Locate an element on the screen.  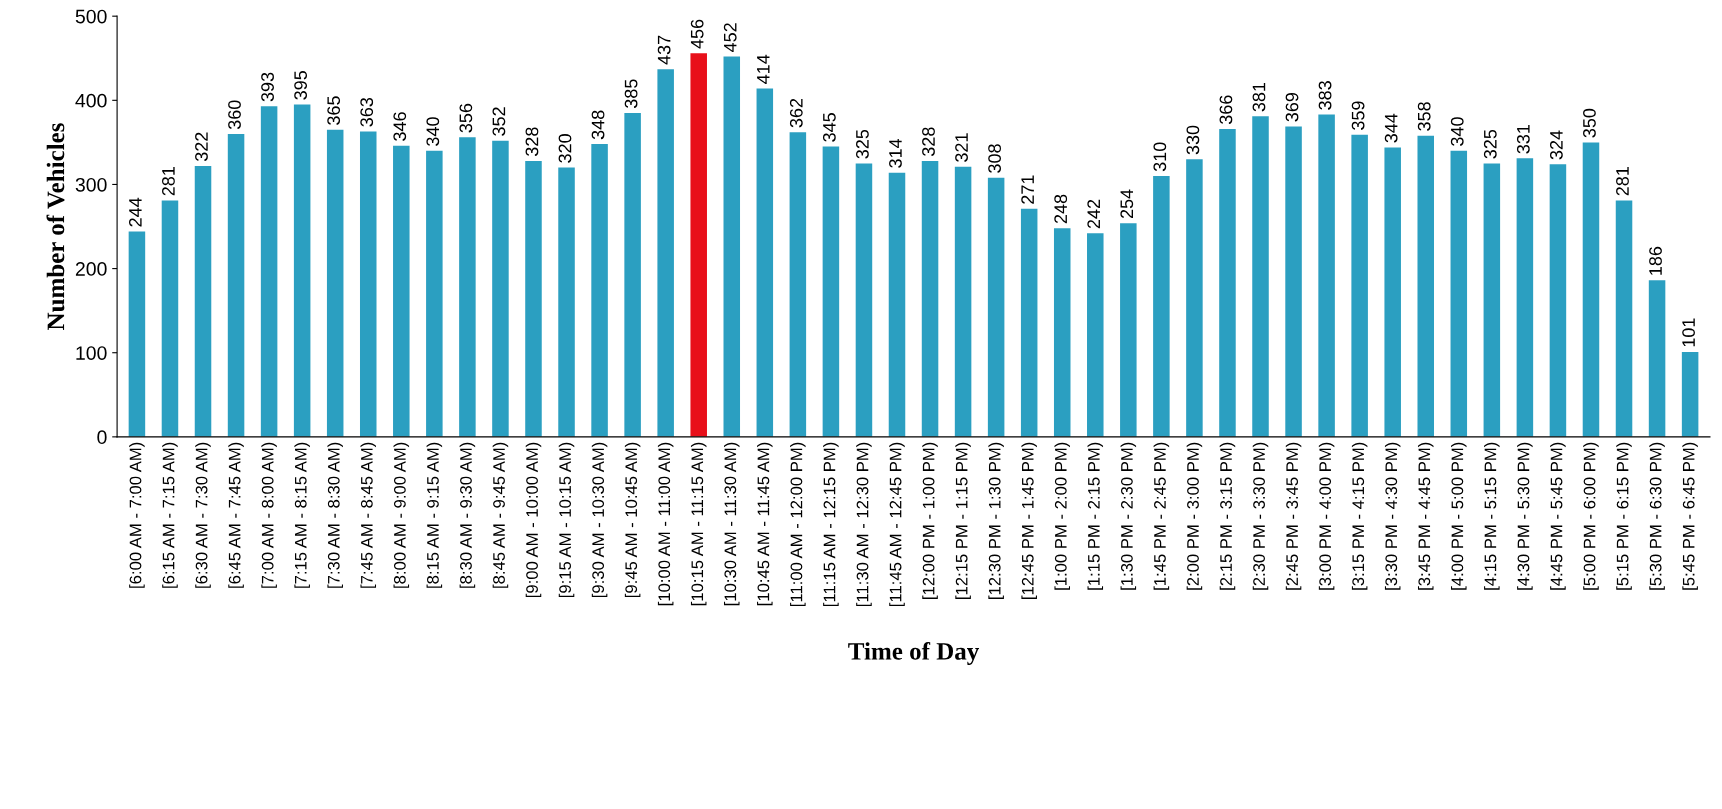
x-tick-label: [12:15 PM - 1:15 PM) is located at coordinates (963, 520).